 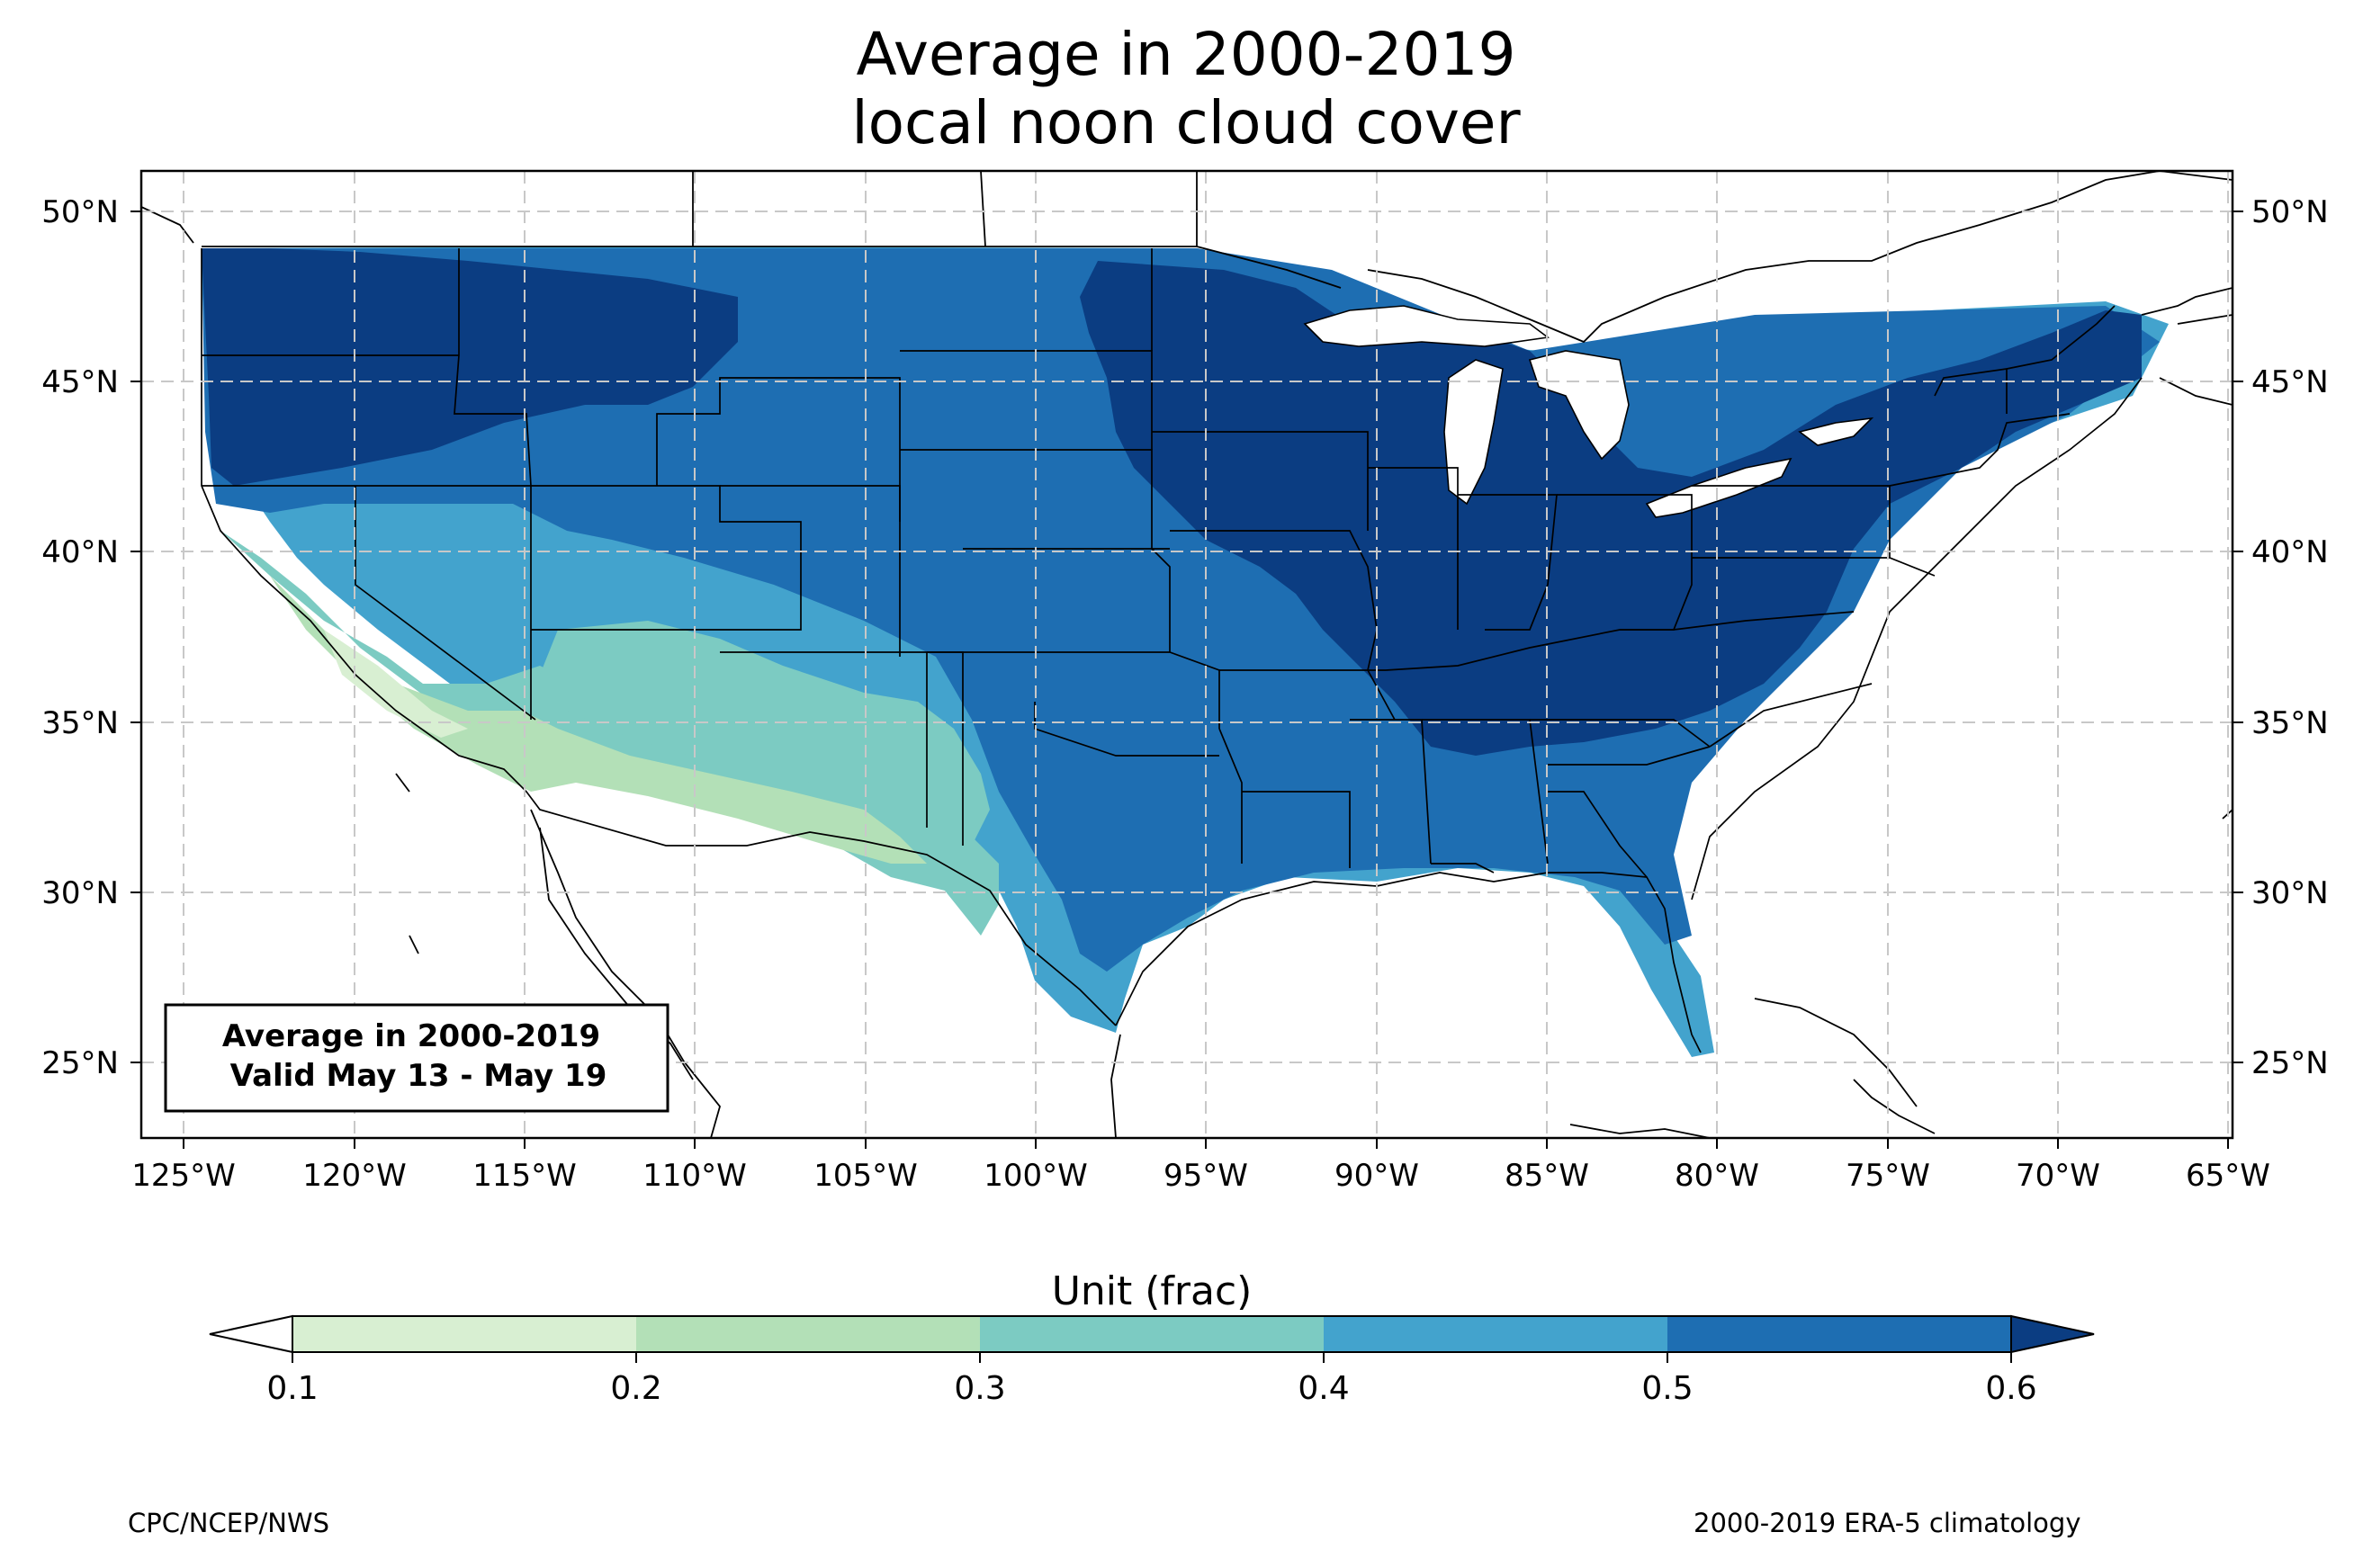 I want to click on cloud-contour-0.6-plus-northwest, so click(x=470, y=367).